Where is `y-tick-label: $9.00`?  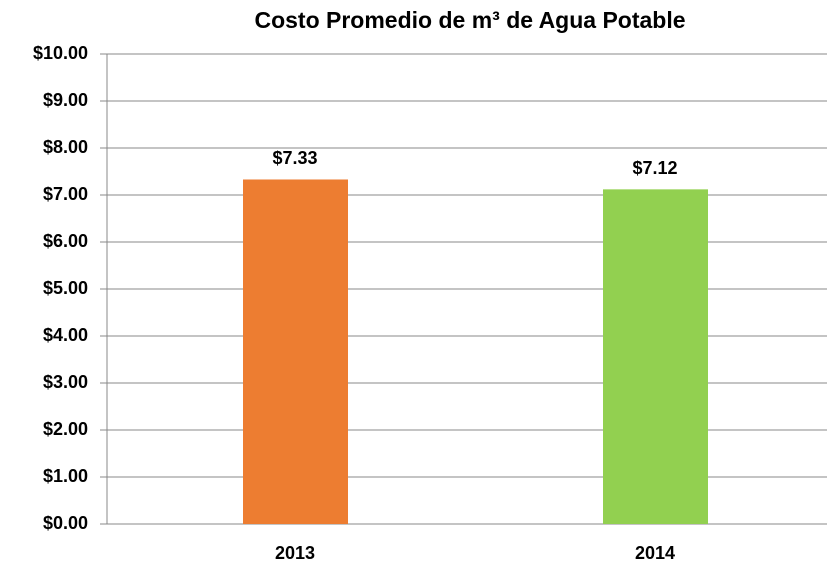
y-tick-label: $9.00 is located at coordinates (65, 100).